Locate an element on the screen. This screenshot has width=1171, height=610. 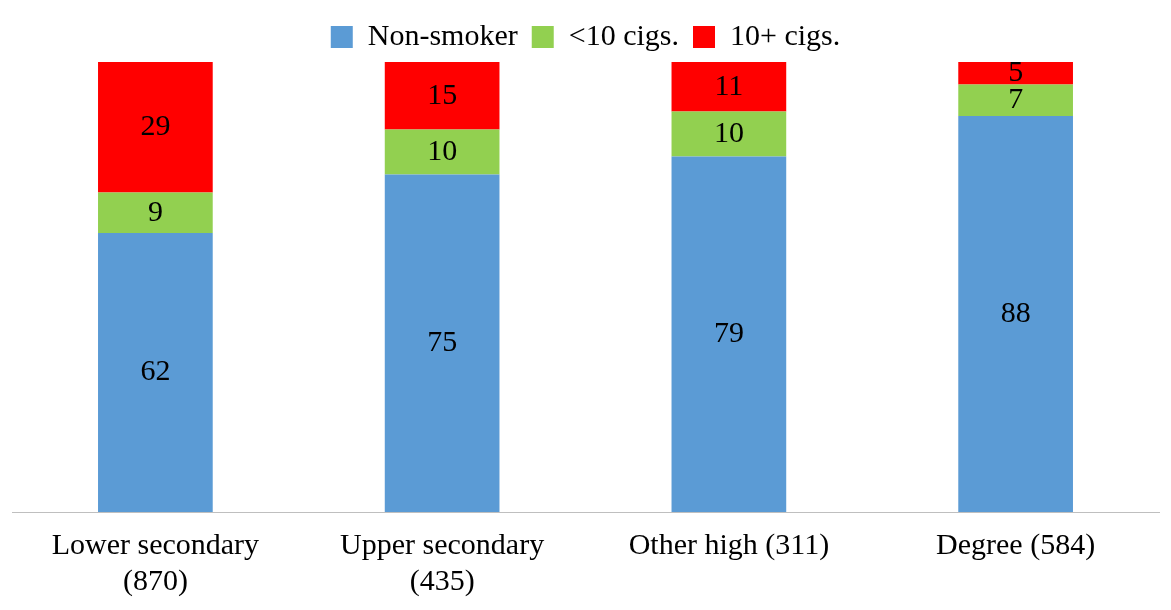
data-label: 79 is located at coordinates (728, 332).